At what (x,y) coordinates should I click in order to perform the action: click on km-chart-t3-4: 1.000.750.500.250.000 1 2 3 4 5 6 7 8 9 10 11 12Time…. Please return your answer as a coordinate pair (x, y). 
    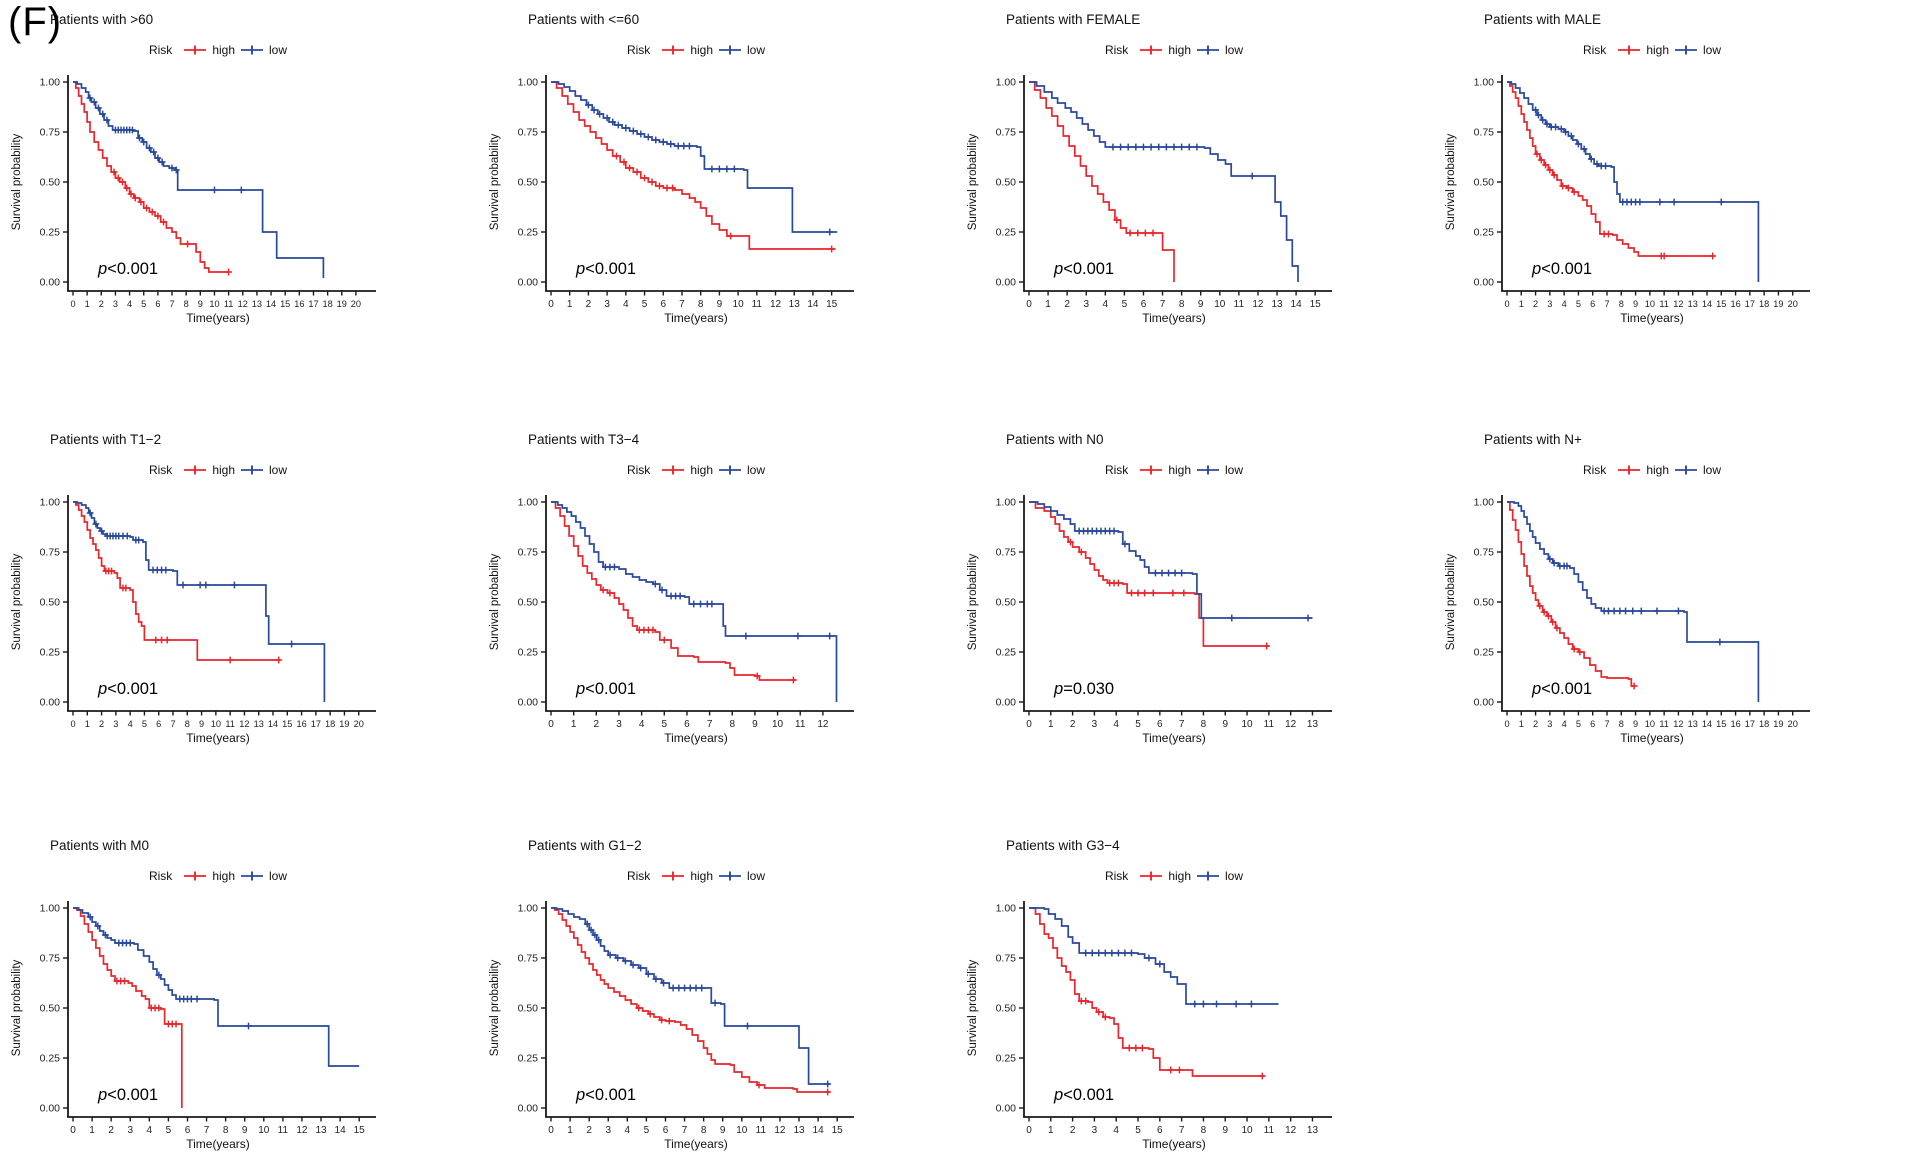
    Looking at the image, I should click on (671, 620).